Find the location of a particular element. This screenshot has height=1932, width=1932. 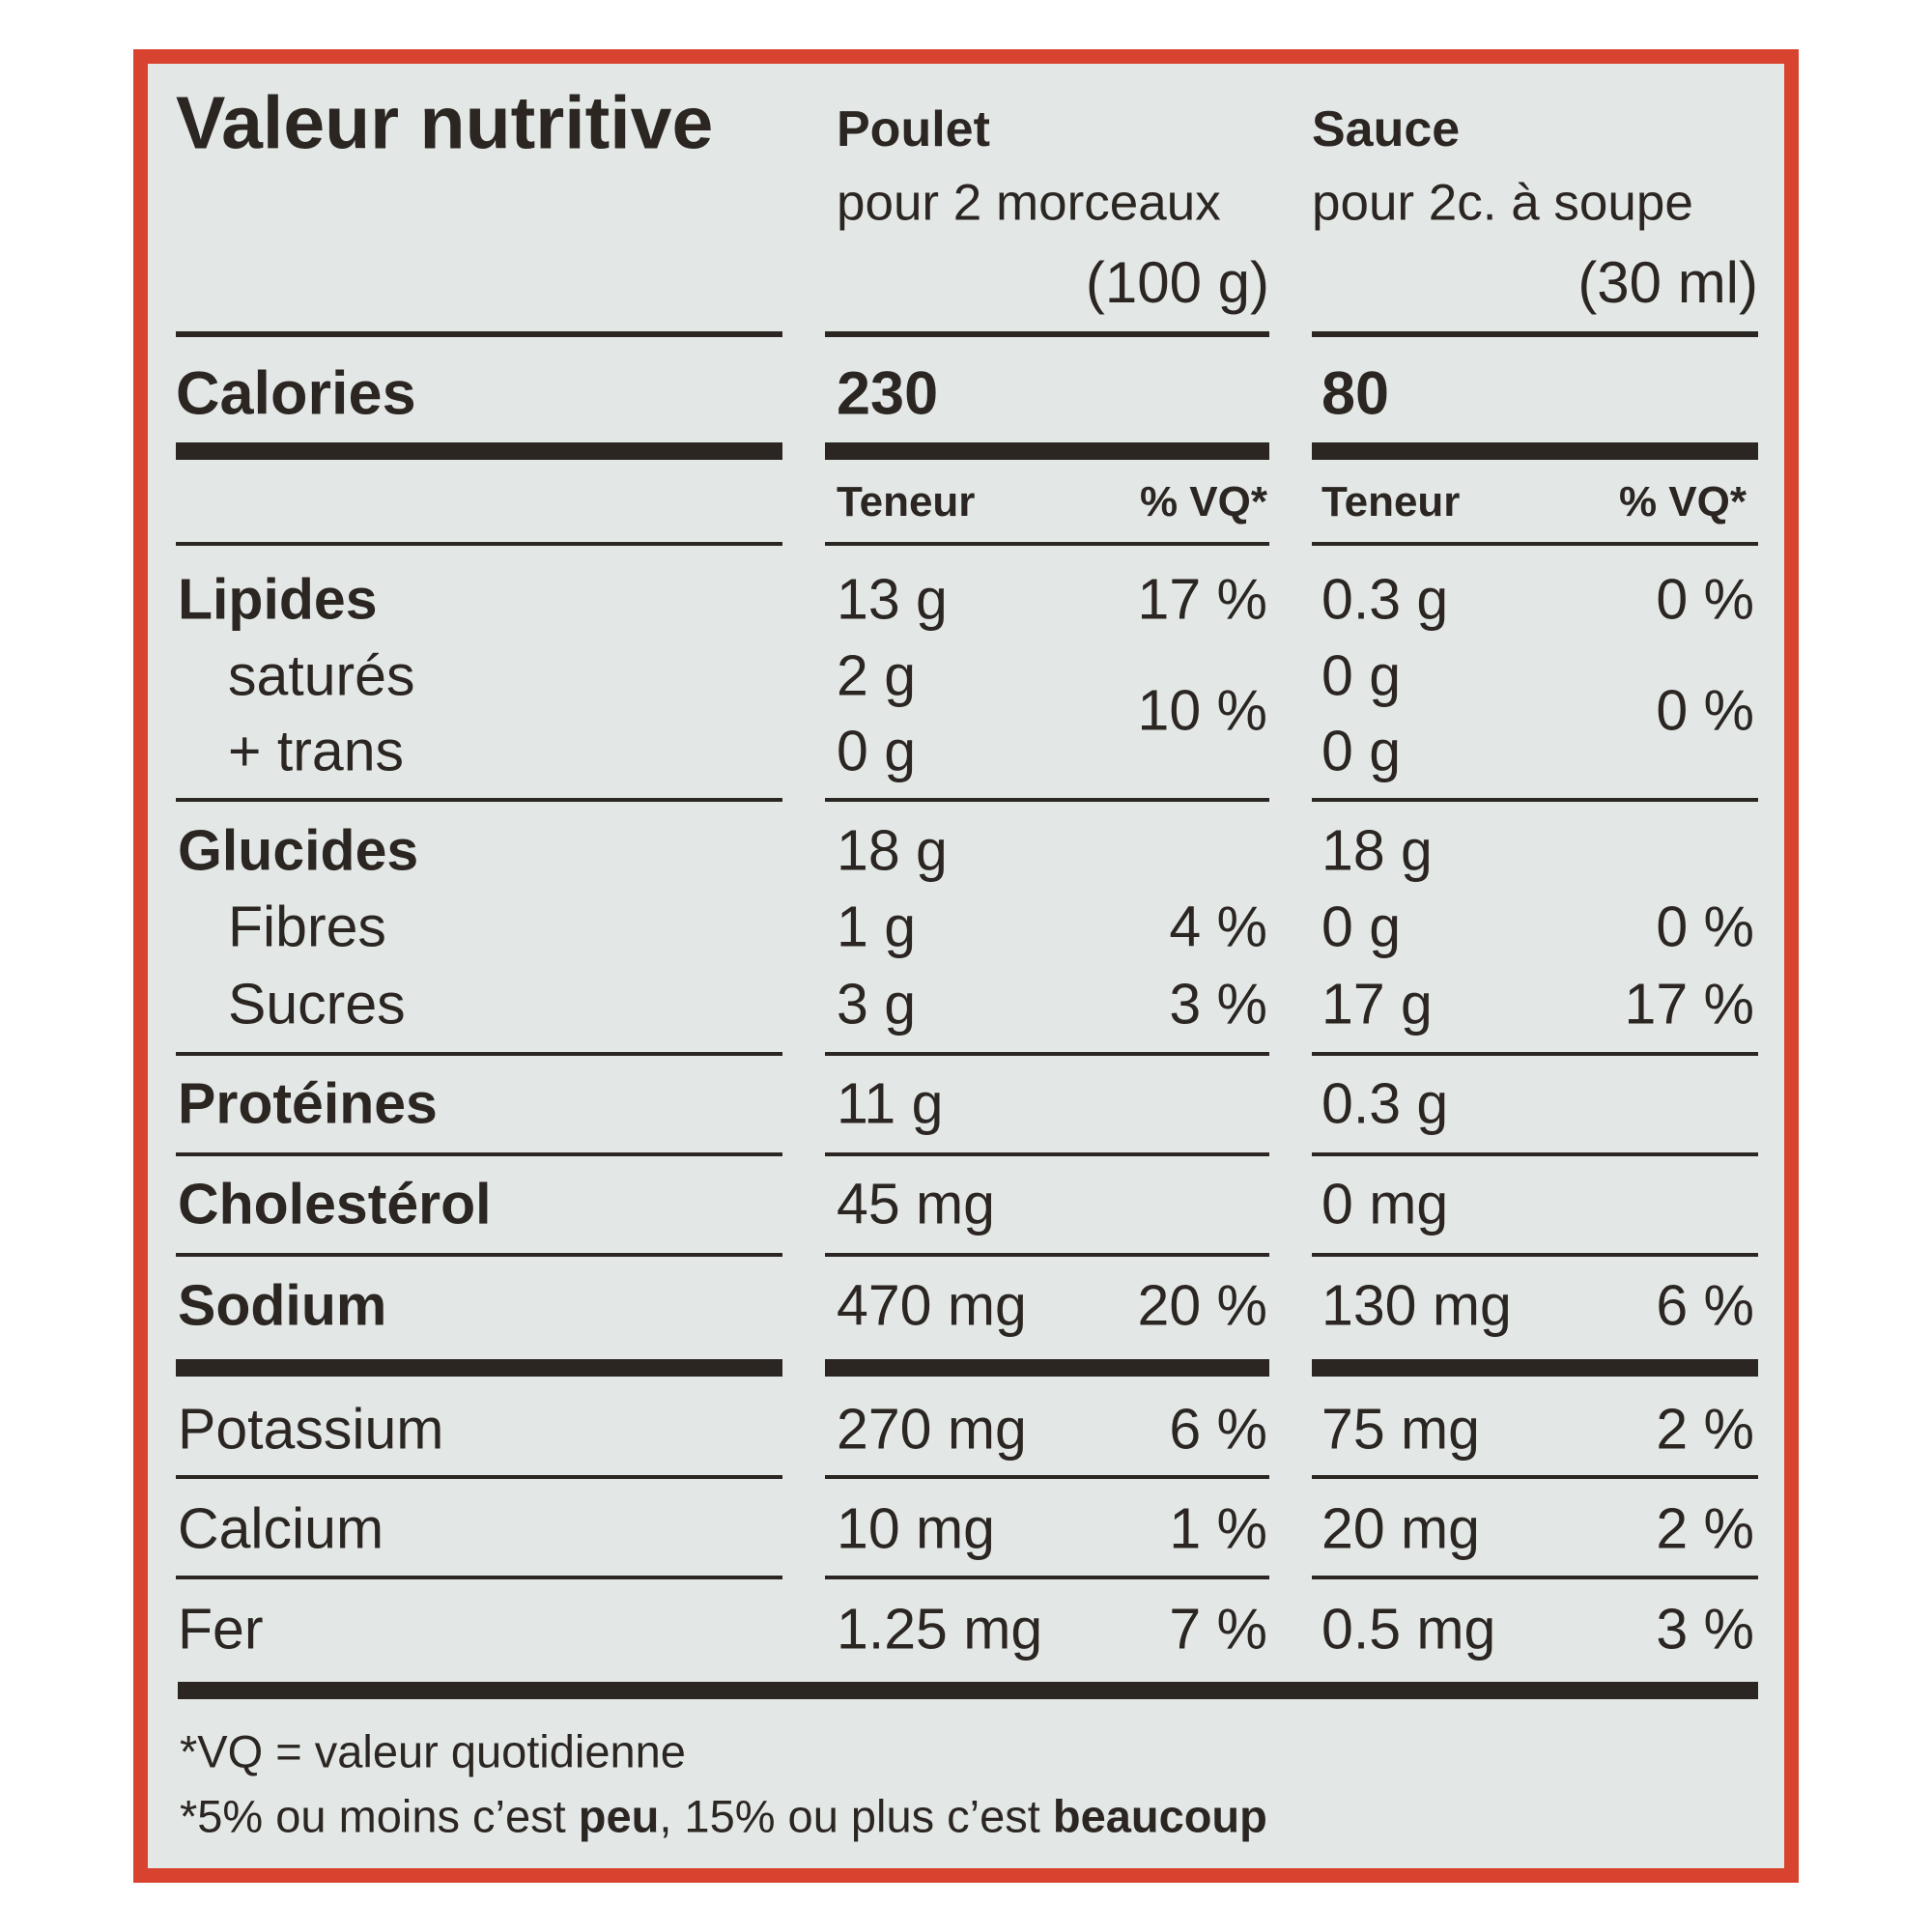

poulet-amount-cholesterol: 45 mg is located at coordinates (916, 1204).